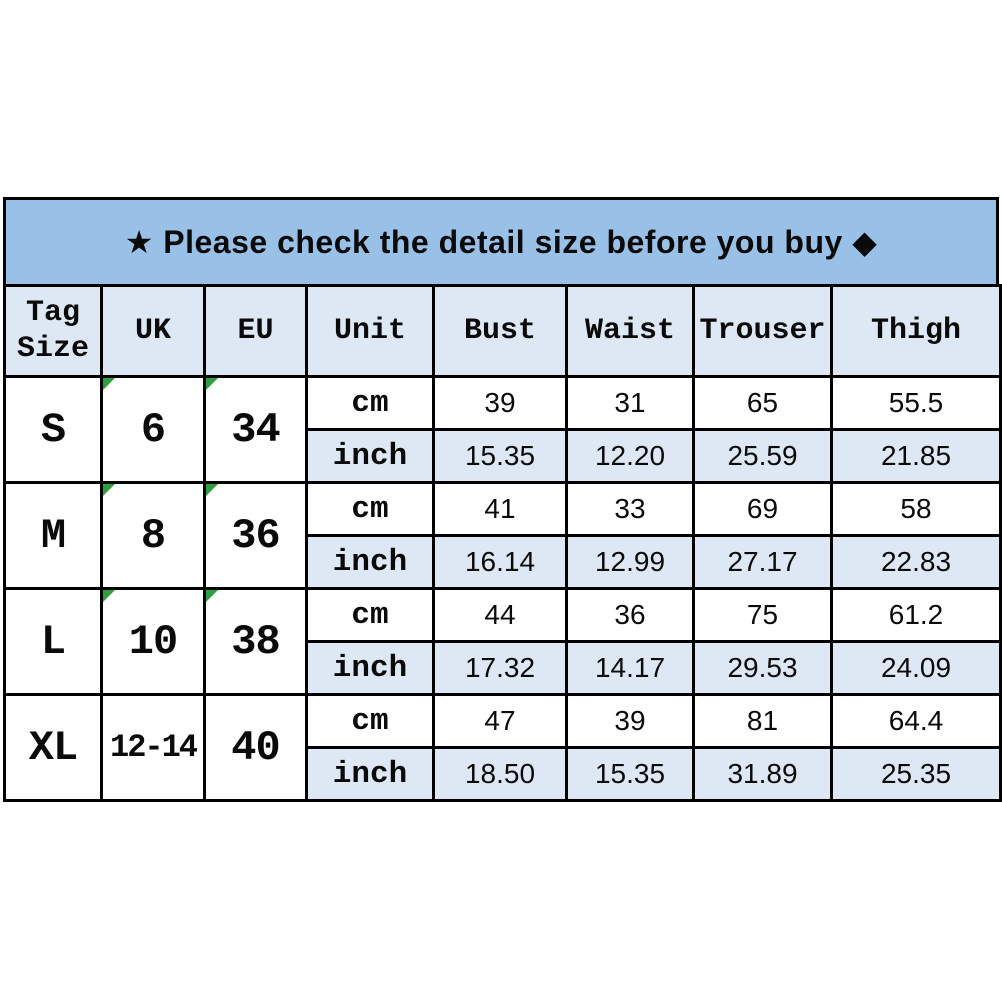  What do you see at coordinates (500, 774) in the screenshot?
I see `inch-value-cell: 18.50` at bounding box center [500, 774].